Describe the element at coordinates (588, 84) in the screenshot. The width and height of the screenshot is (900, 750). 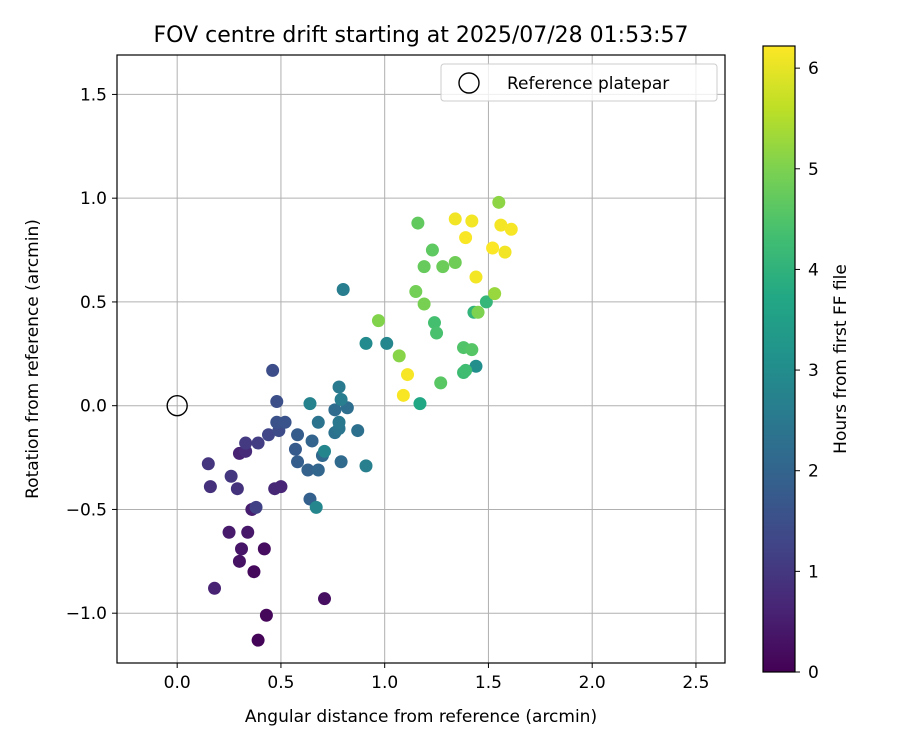
I see `legend-entry-reference-platepar: Reference platepar` at that location.